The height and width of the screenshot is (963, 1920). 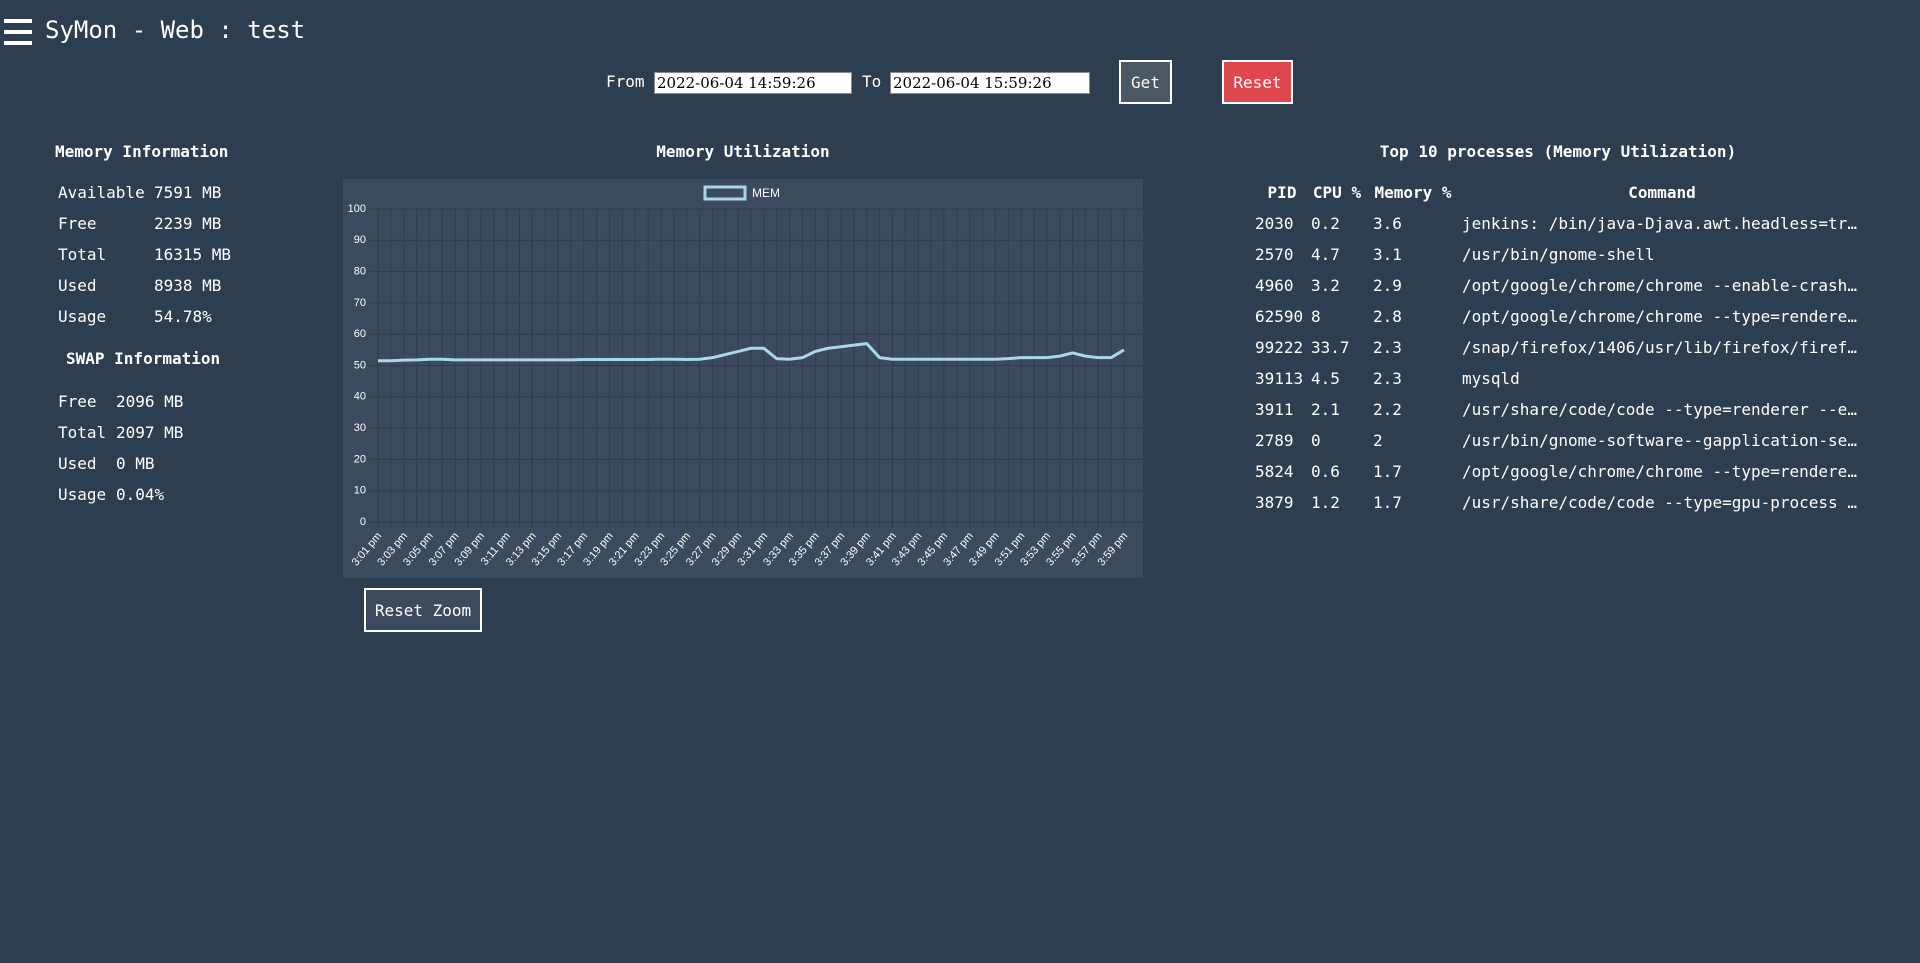 What do you see at coordinates (1558, 254) in the screenshot?
I see `process-cell: /usr/bin/gnome-shell` at bounding box center [1558, 254].